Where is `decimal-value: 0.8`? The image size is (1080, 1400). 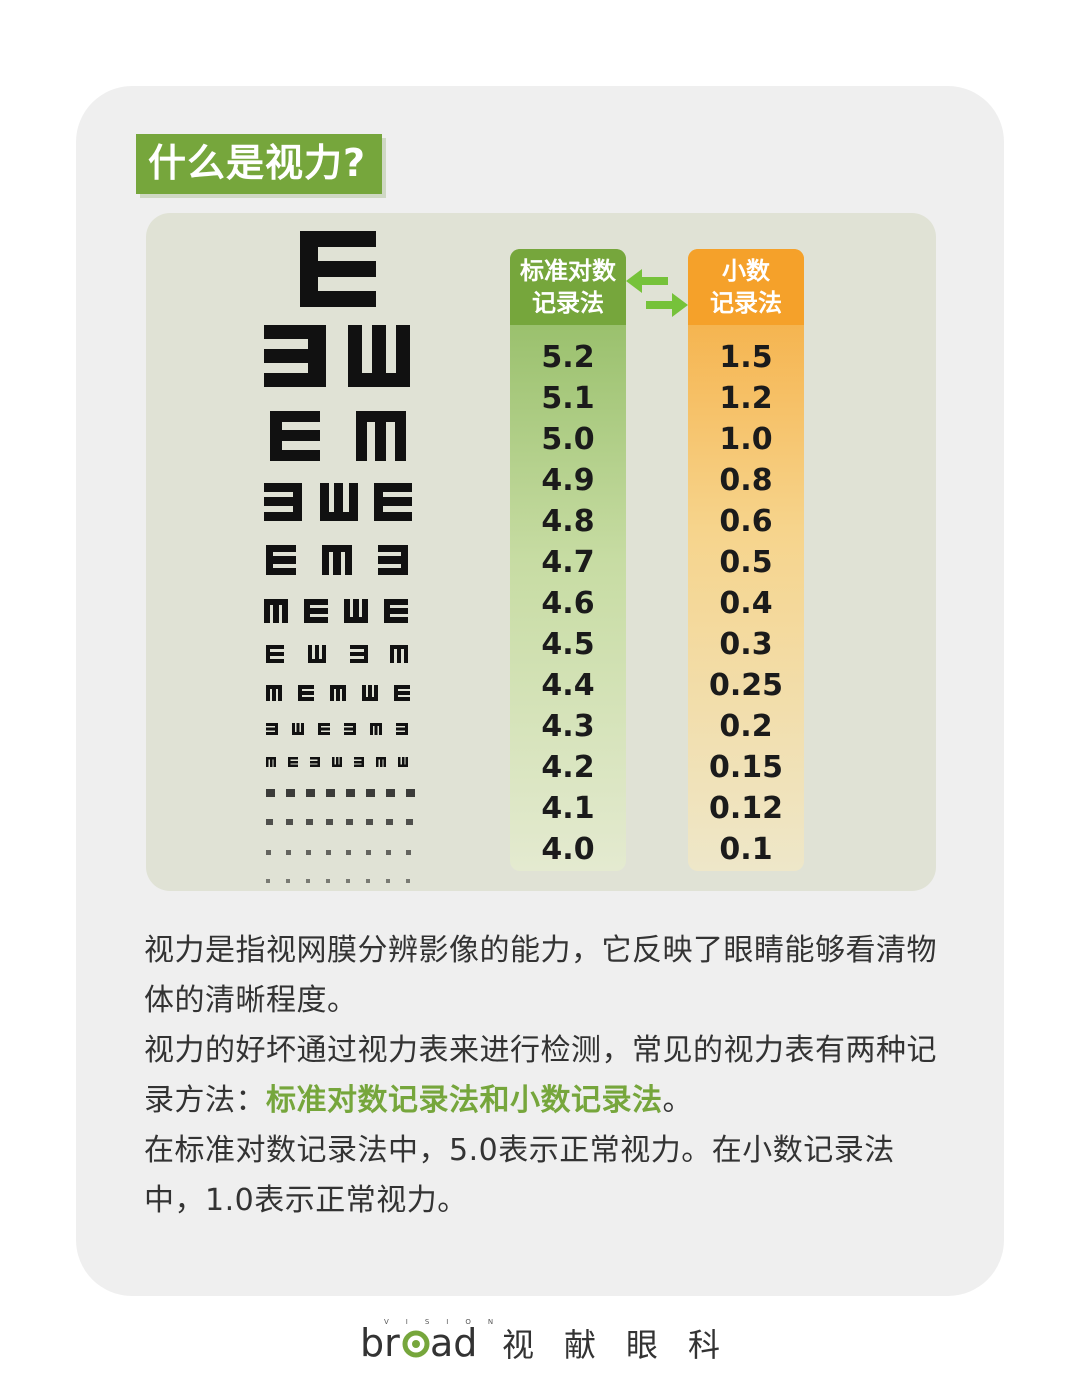 decimal-value: 0.8 is located at coordinates (746, 480).